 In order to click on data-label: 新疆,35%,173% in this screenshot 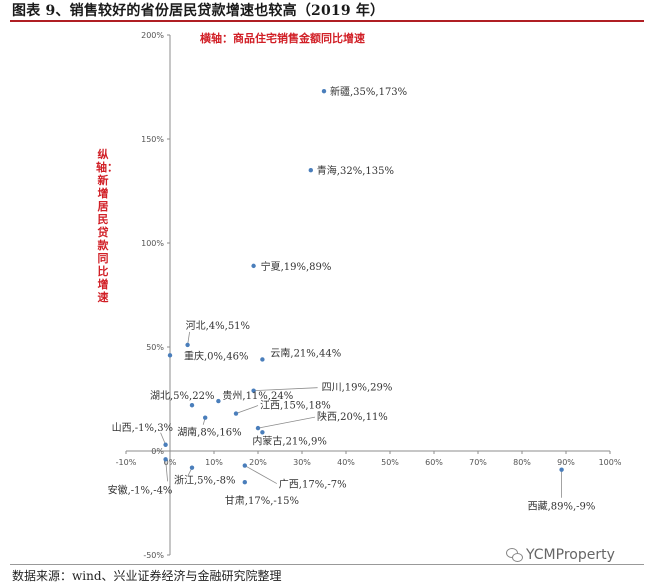, I will do `click(368, 91)`.